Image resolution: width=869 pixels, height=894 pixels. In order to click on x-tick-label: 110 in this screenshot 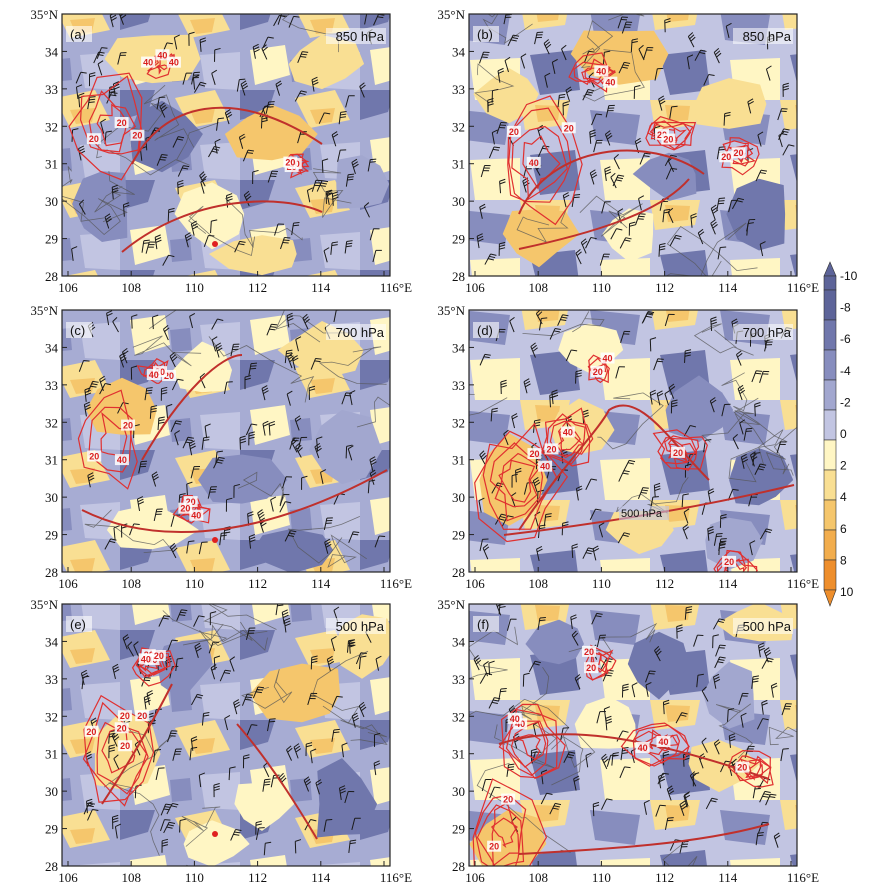, I will do `click(601, 877)`.